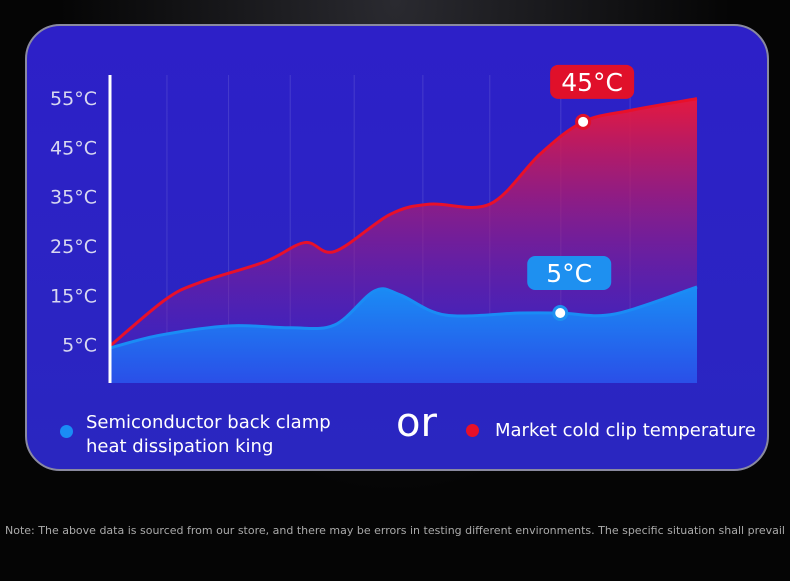 This screenshot has width=790, height=581. Describe the element at coordinates (73, 247) in the screenshot. I see `y-tick-label: 25°C` at that location.